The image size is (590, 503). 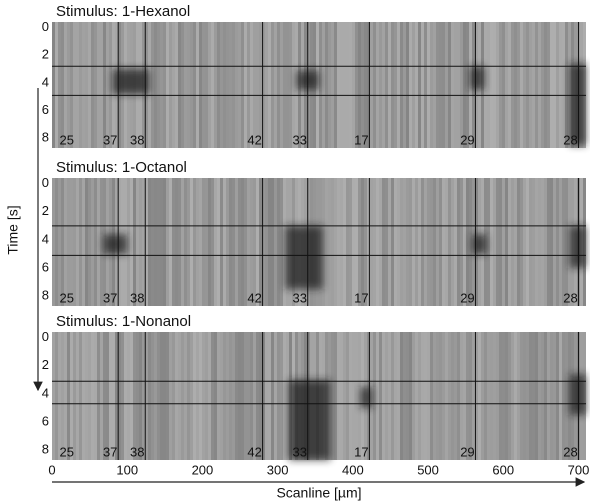 What do you see at coordinates (137, 297) in the screenshot?
I see `cell-label: 38` at bounding box center [137, 297].